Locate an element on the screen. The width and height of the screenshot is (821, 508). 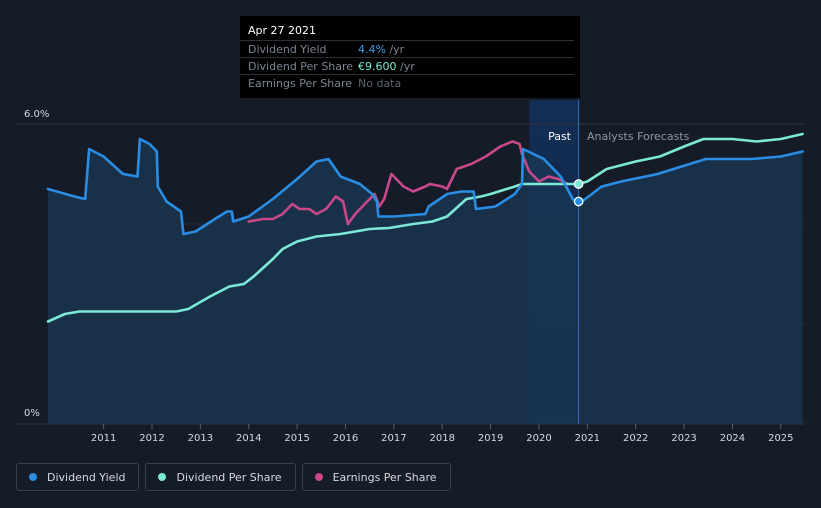
series-line-earnings-per-share is located at coordinates (408, 183).